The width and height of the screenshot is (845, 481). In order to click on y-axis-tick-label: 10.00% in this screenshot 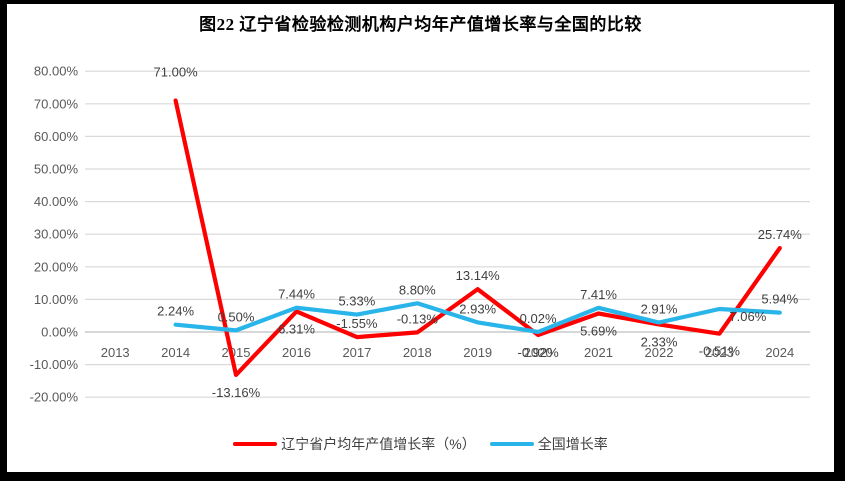, I will do `click(56, 299)`.